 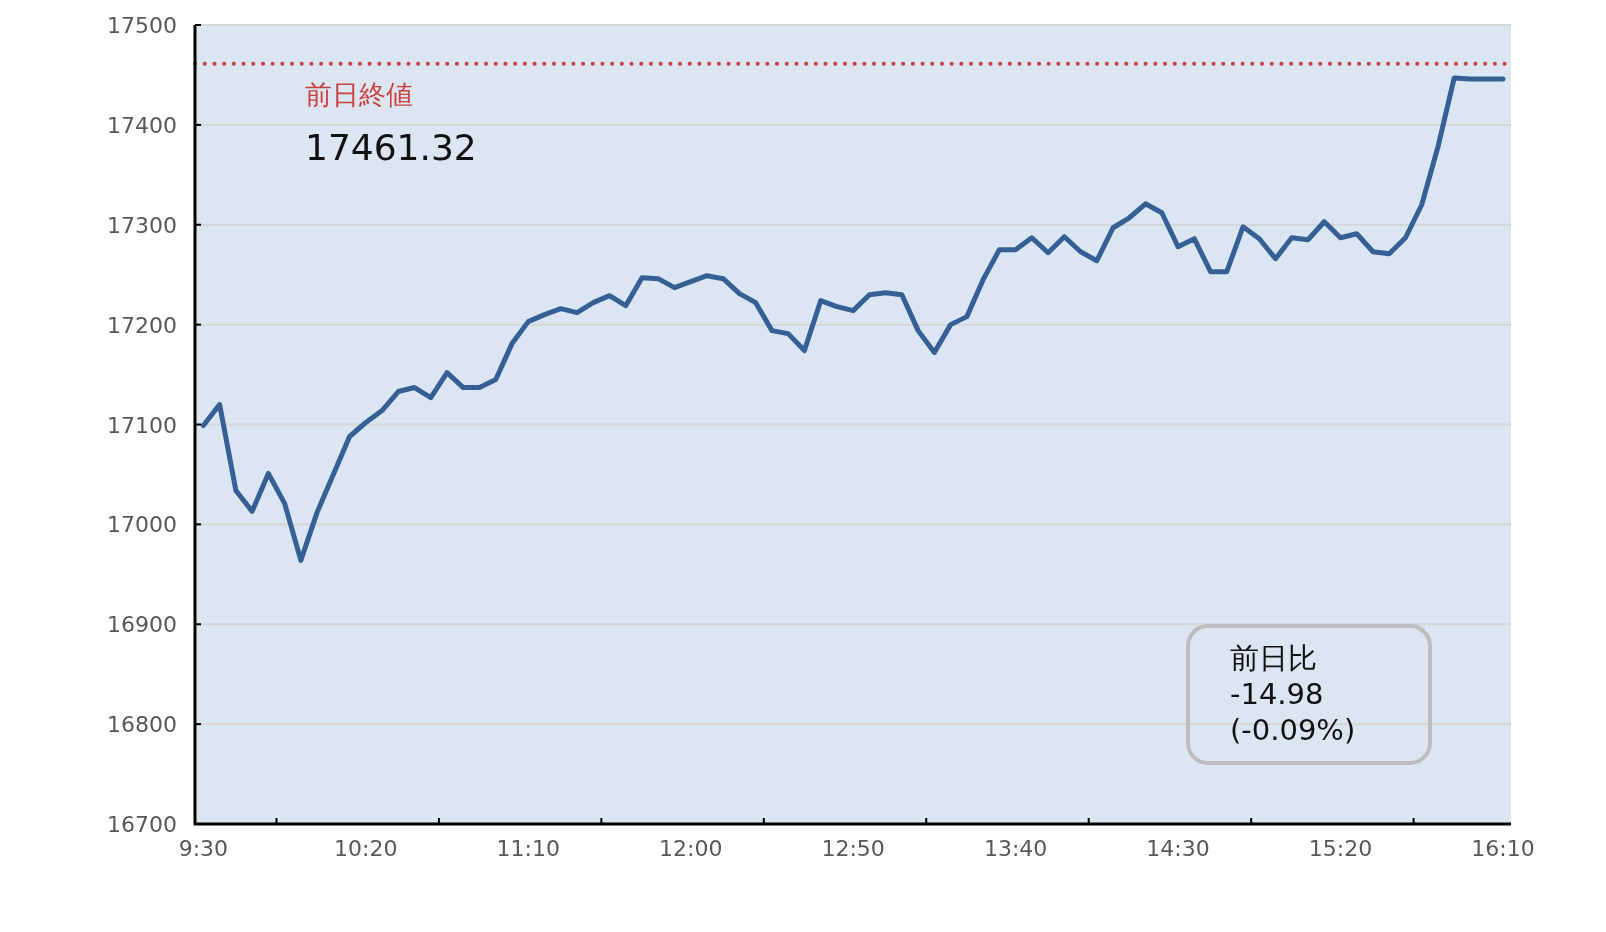 What do you see at coordinates (359, 94) in the screenshot?
I see `ref-line-label: 前日終値` at bounding box center [359, 94].